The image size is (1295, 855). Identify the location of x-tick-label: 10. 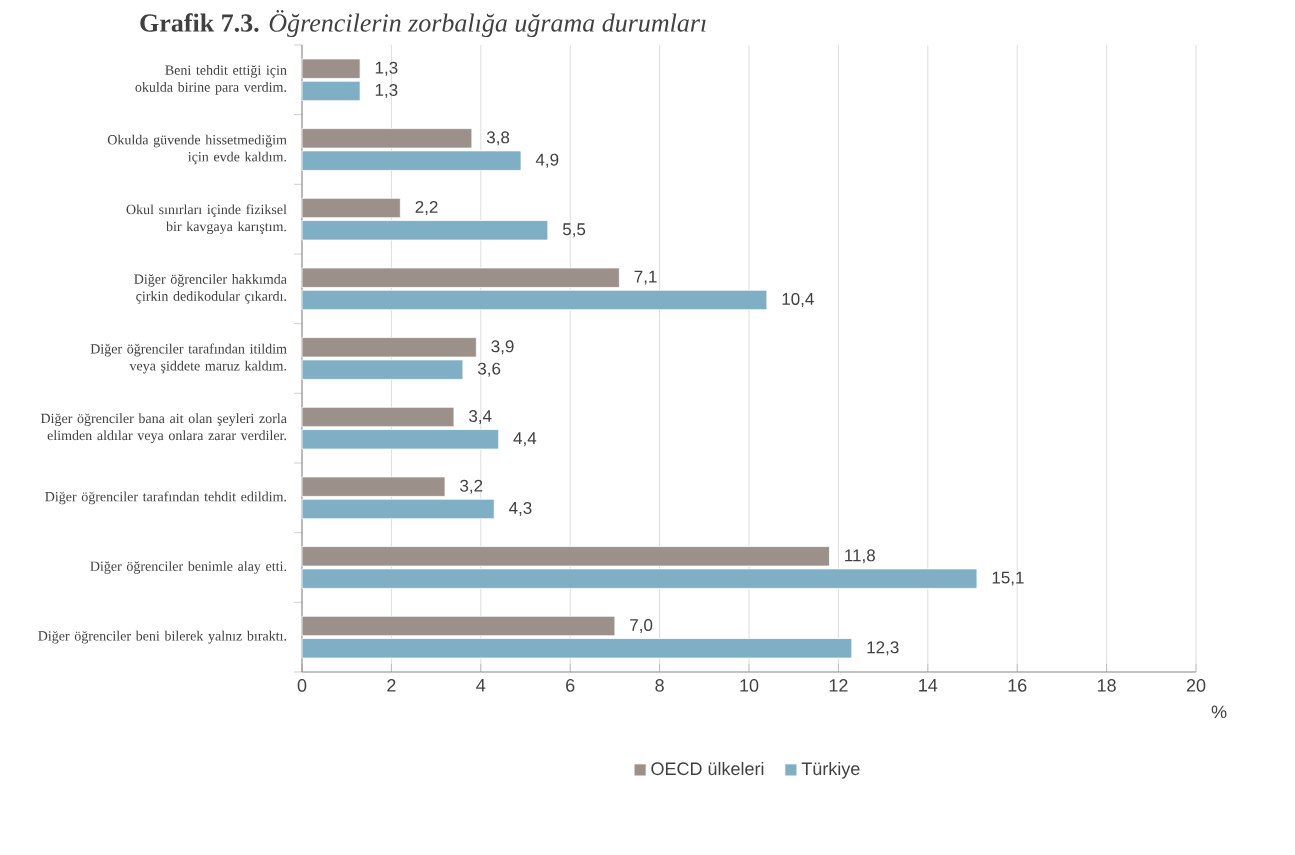
(749, 685).